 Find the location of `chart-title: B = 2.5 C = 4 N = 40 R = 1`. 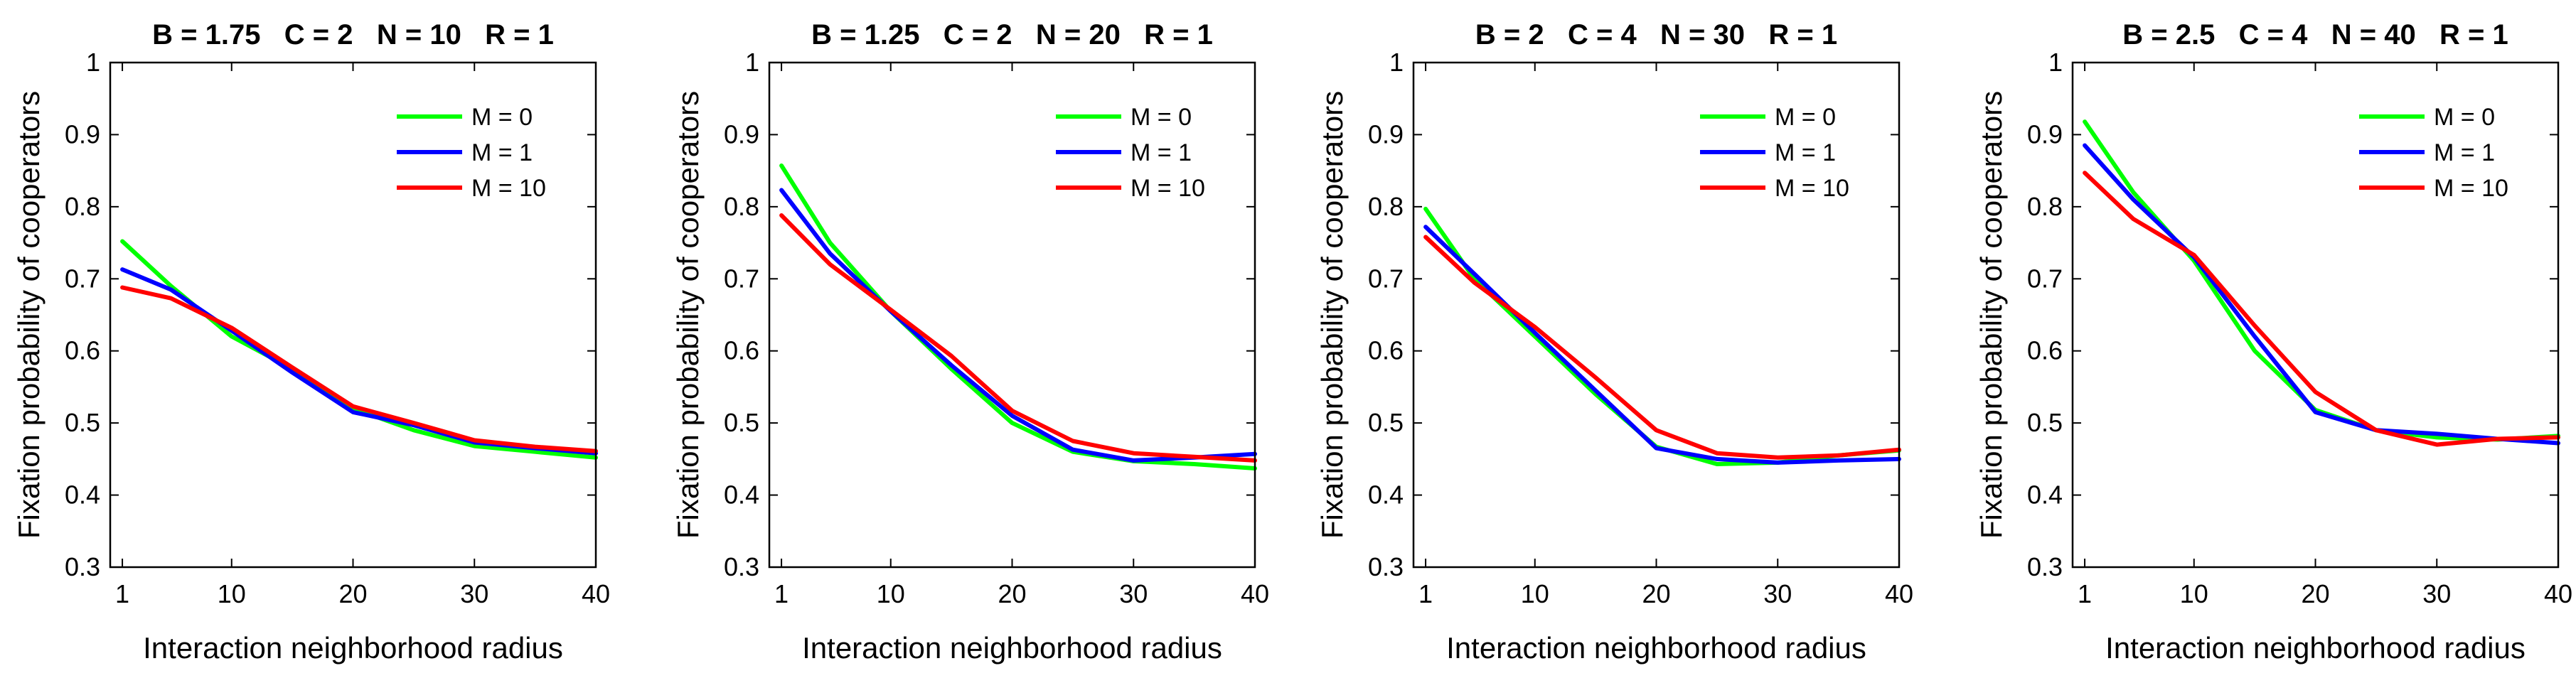

chart-title: B = 2.5 C = 4 N = 40 R = 1 is located at coordinates (2315, 34).